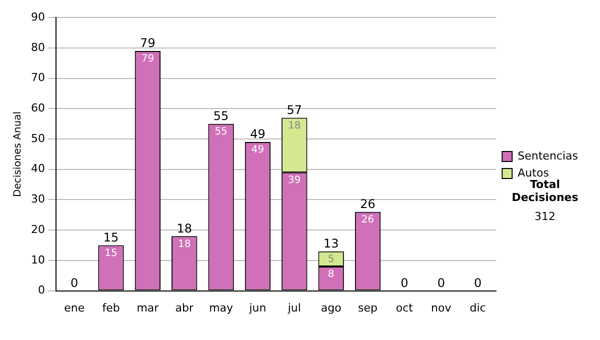  I want to click on data-label: 5, so click(331, 259).